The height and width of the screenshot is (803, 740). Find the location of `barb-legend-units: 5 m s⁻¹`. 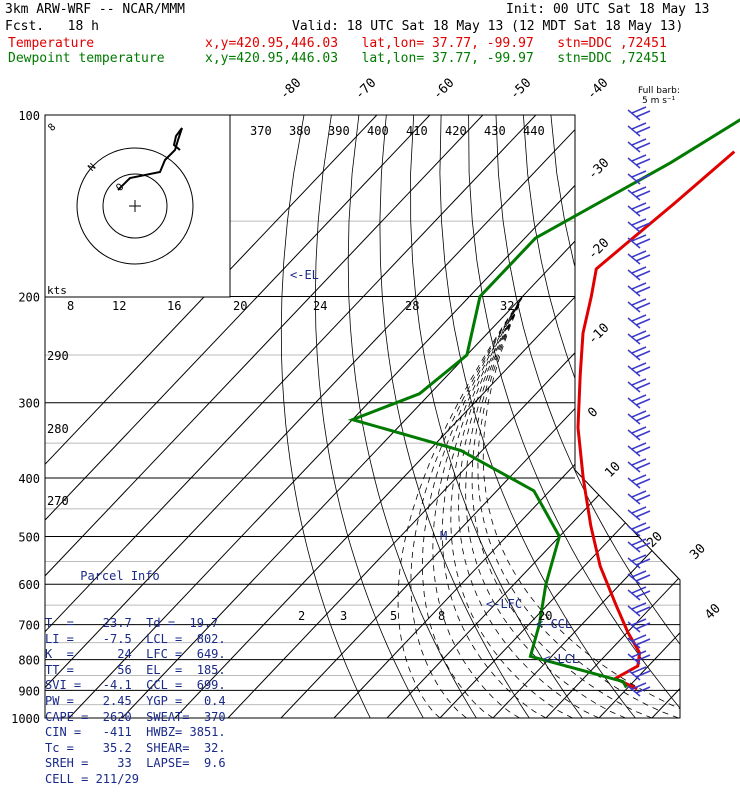

barb-legend-units: 5 m s⁻¹ is located at coordinates (659, 101).